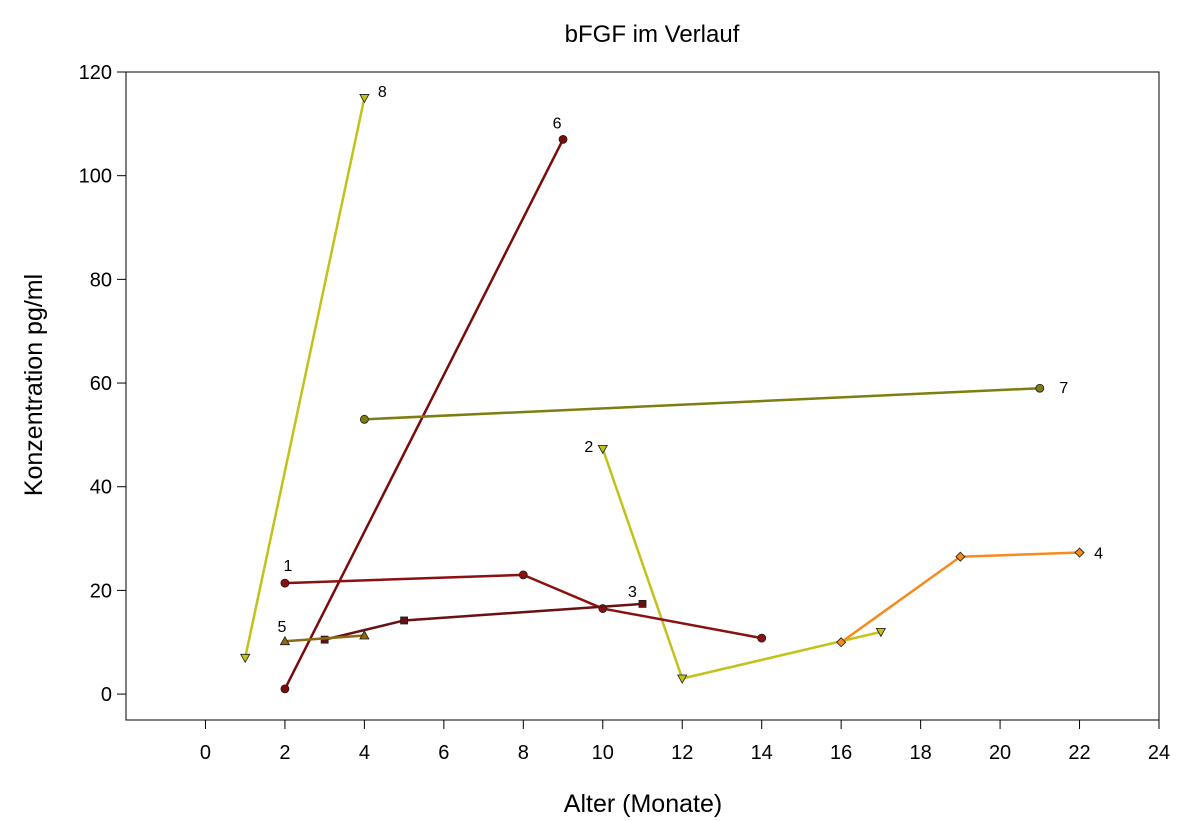 This screenshot has width=1180, height=821. Describe the element at coordinates (205, 753) in the screenshot. I see `x-tick-label: 0` at that location.